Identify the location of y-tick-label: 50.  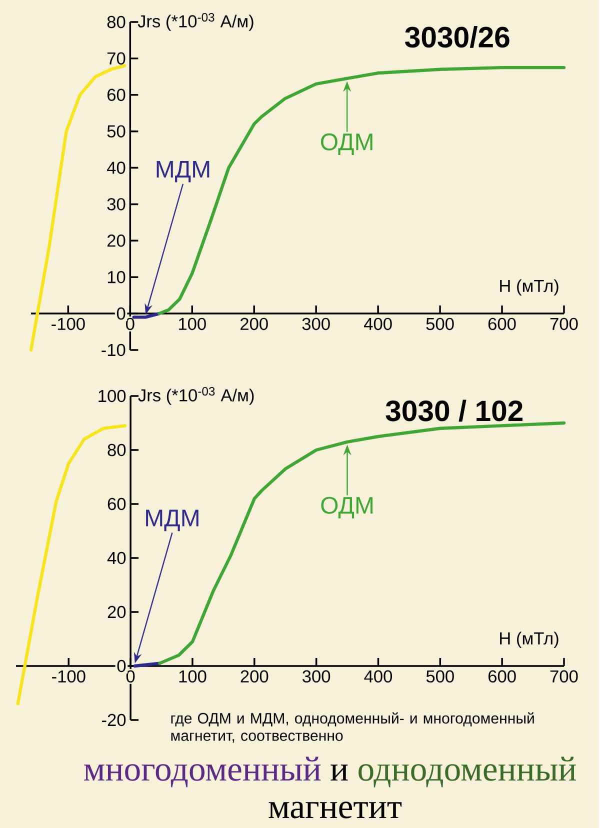
(117, 131).